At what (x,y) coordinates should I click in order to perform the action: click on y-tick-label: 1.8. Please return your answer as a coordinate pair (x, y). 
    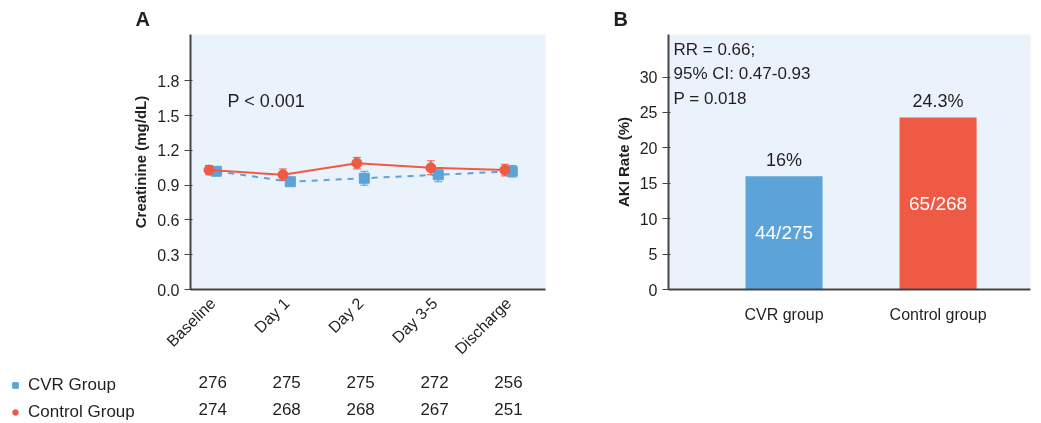
    Looking at the image, I should click on (168, 81).